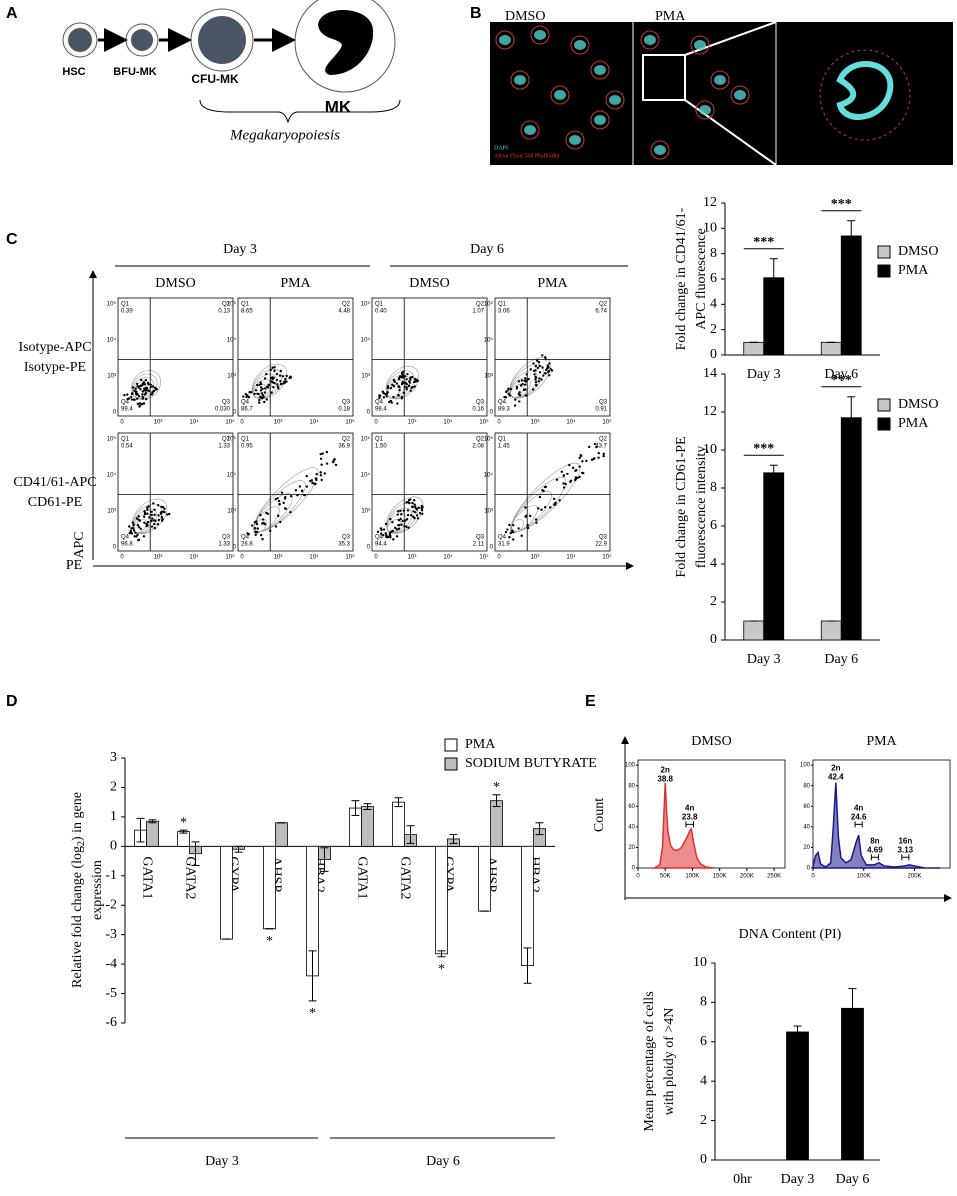 The image size is (957, 1196). I want to click on peak-name: 2n, so click(835, 767).